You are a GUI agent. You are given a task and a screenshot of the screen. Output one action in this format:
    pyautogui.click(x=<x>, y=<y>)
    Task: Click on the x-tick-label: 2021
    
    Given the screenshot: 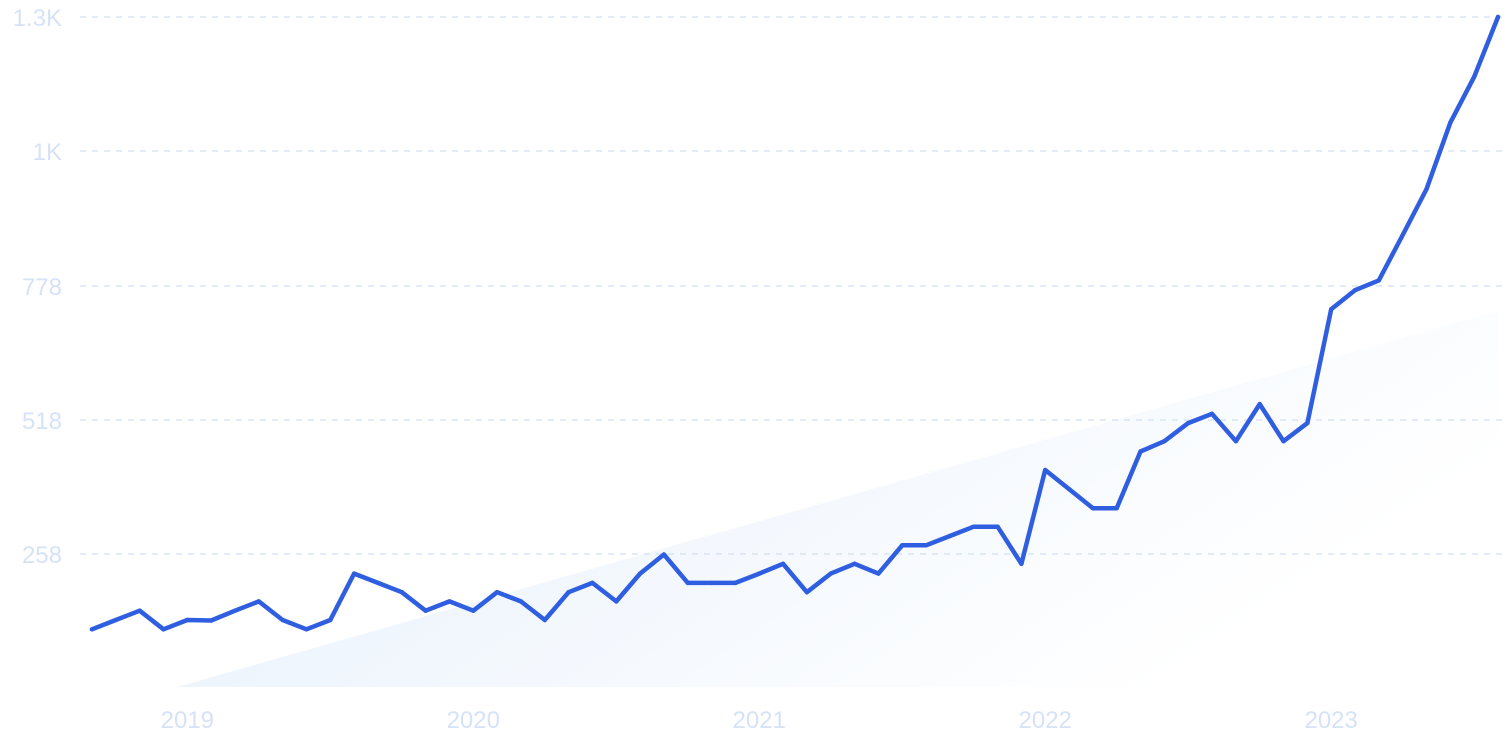 What is the action you would take?
    pyautogui.click(x=759, y=720)
    